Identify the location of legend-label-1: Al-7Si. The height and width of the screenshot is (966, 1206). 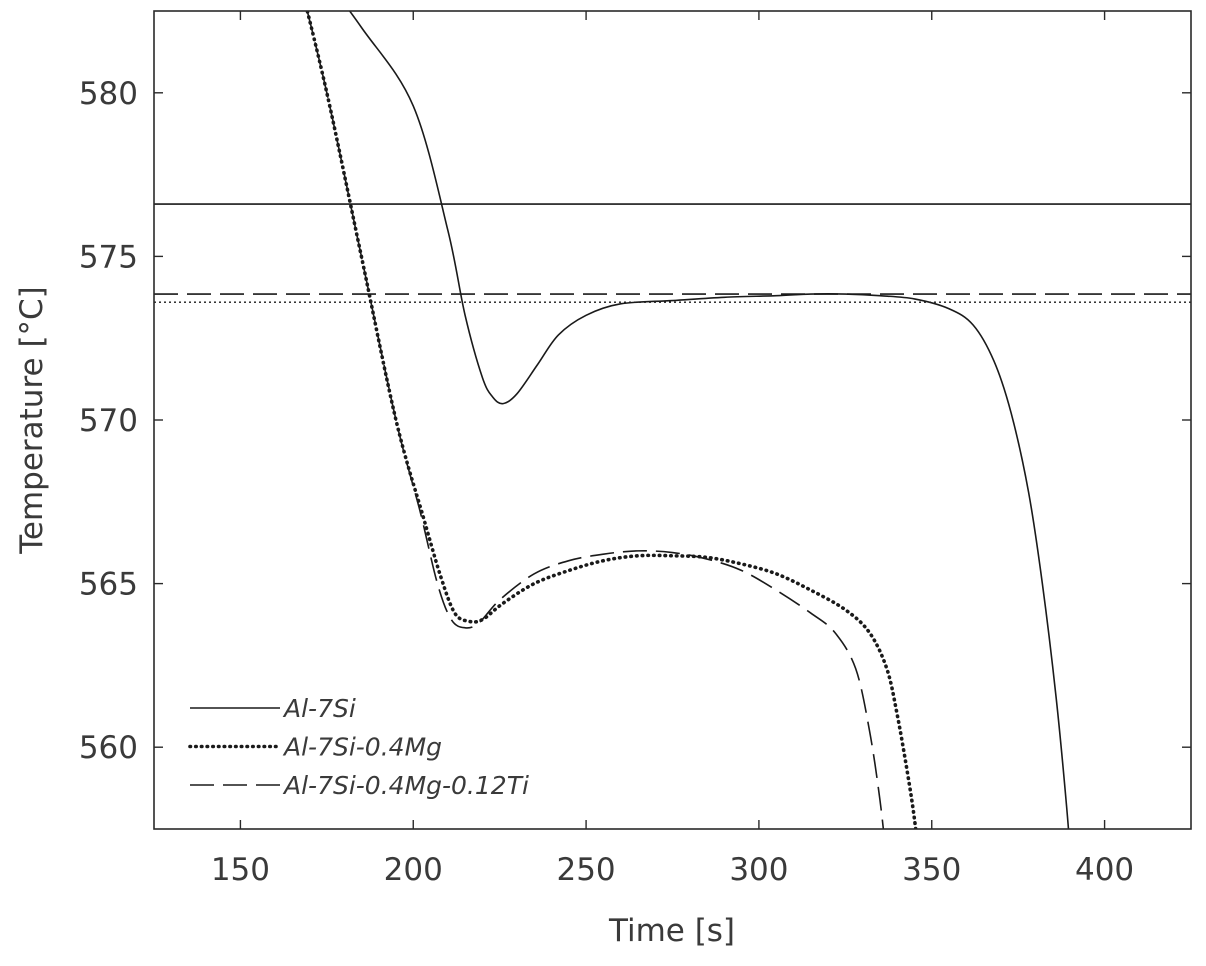
(319, 708).